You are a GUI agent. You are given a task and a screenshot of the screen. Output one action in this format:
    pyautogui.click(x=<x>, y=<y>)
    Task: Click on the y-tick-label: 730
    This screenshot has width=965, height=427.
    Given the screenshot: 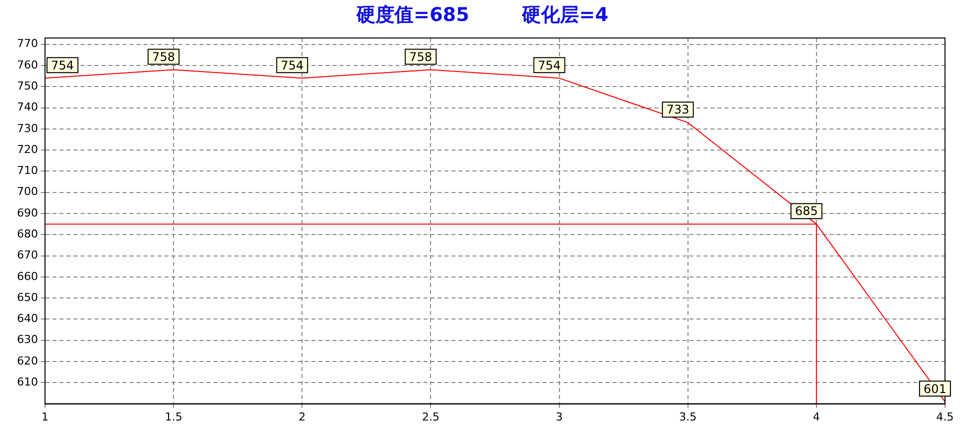 What is the action you would take?
    pyautogui.click(x=27, y=128)
    